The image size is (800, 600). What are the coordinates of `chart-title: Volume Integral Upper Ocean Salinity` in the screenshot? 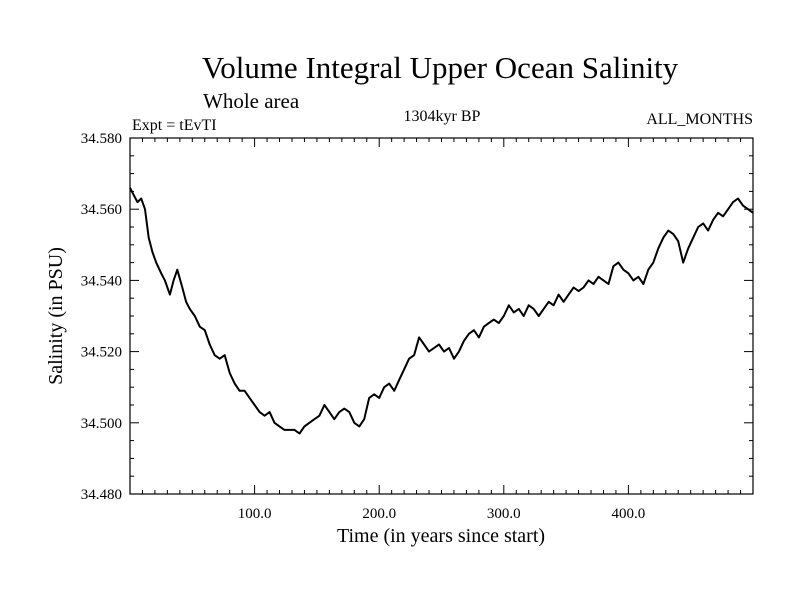 It's located at (440, 67).